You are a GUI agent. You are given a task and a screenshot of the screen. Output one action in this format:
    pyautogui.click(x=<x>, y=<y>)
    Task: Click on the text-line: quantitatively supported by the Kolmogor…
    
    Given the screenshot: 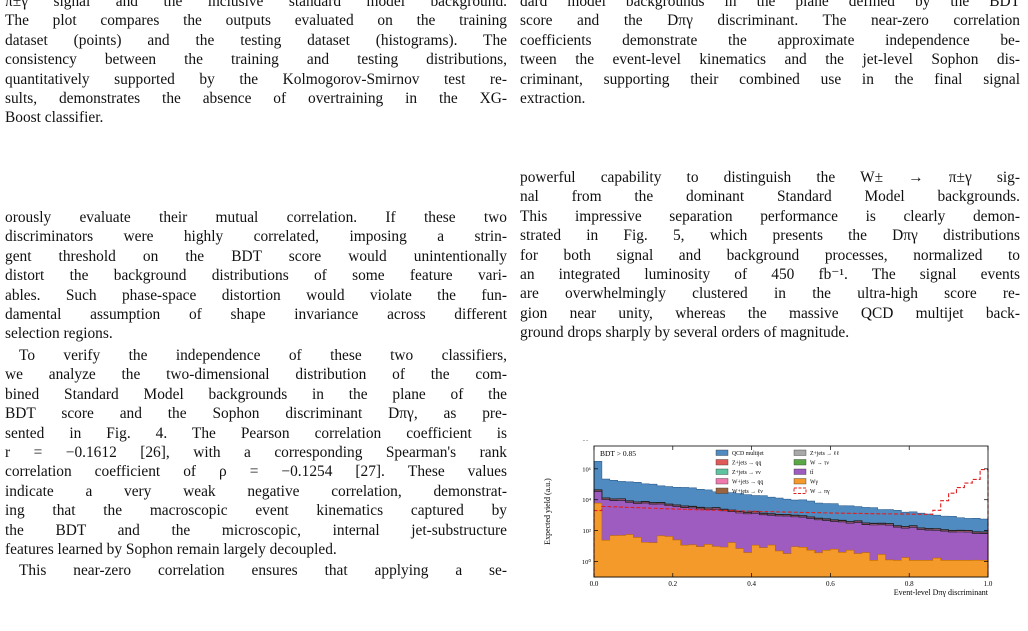 What is the action you would take?
    pyautogui.click(x=256, y=79)
    